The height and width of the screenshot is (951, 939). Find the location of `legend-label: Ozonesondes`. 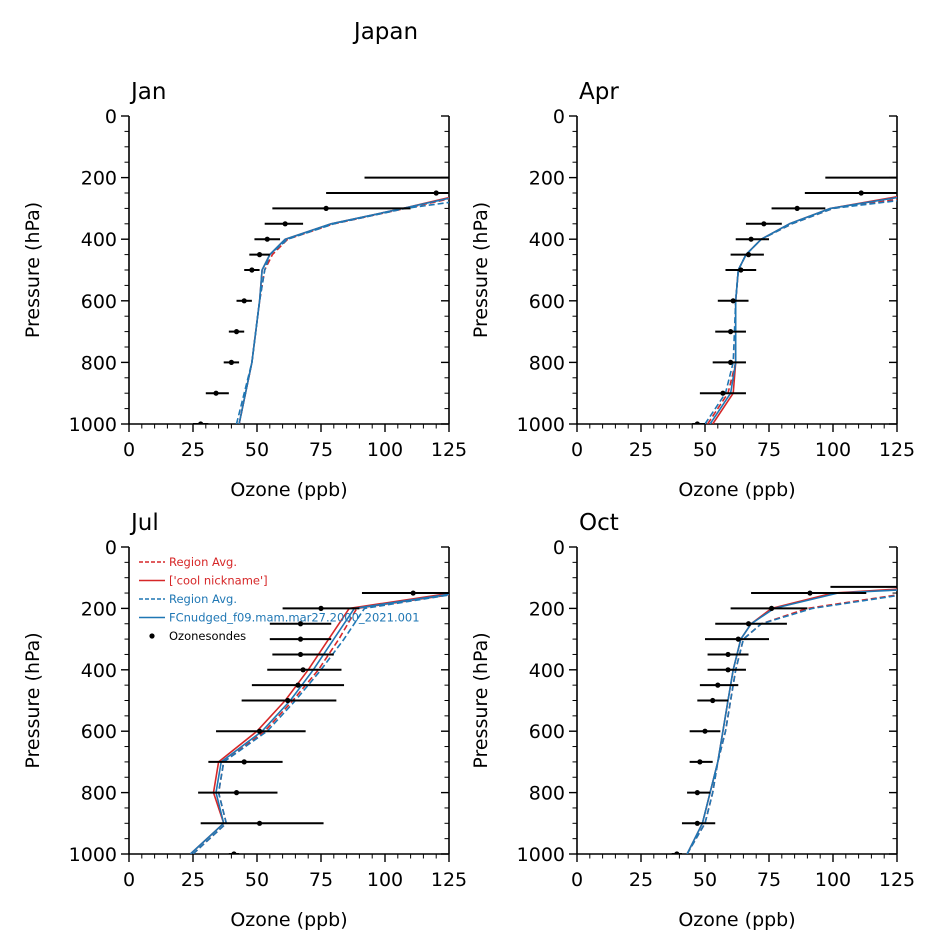

legend-label: Ozonesondes is located at coordinates (207, 636).